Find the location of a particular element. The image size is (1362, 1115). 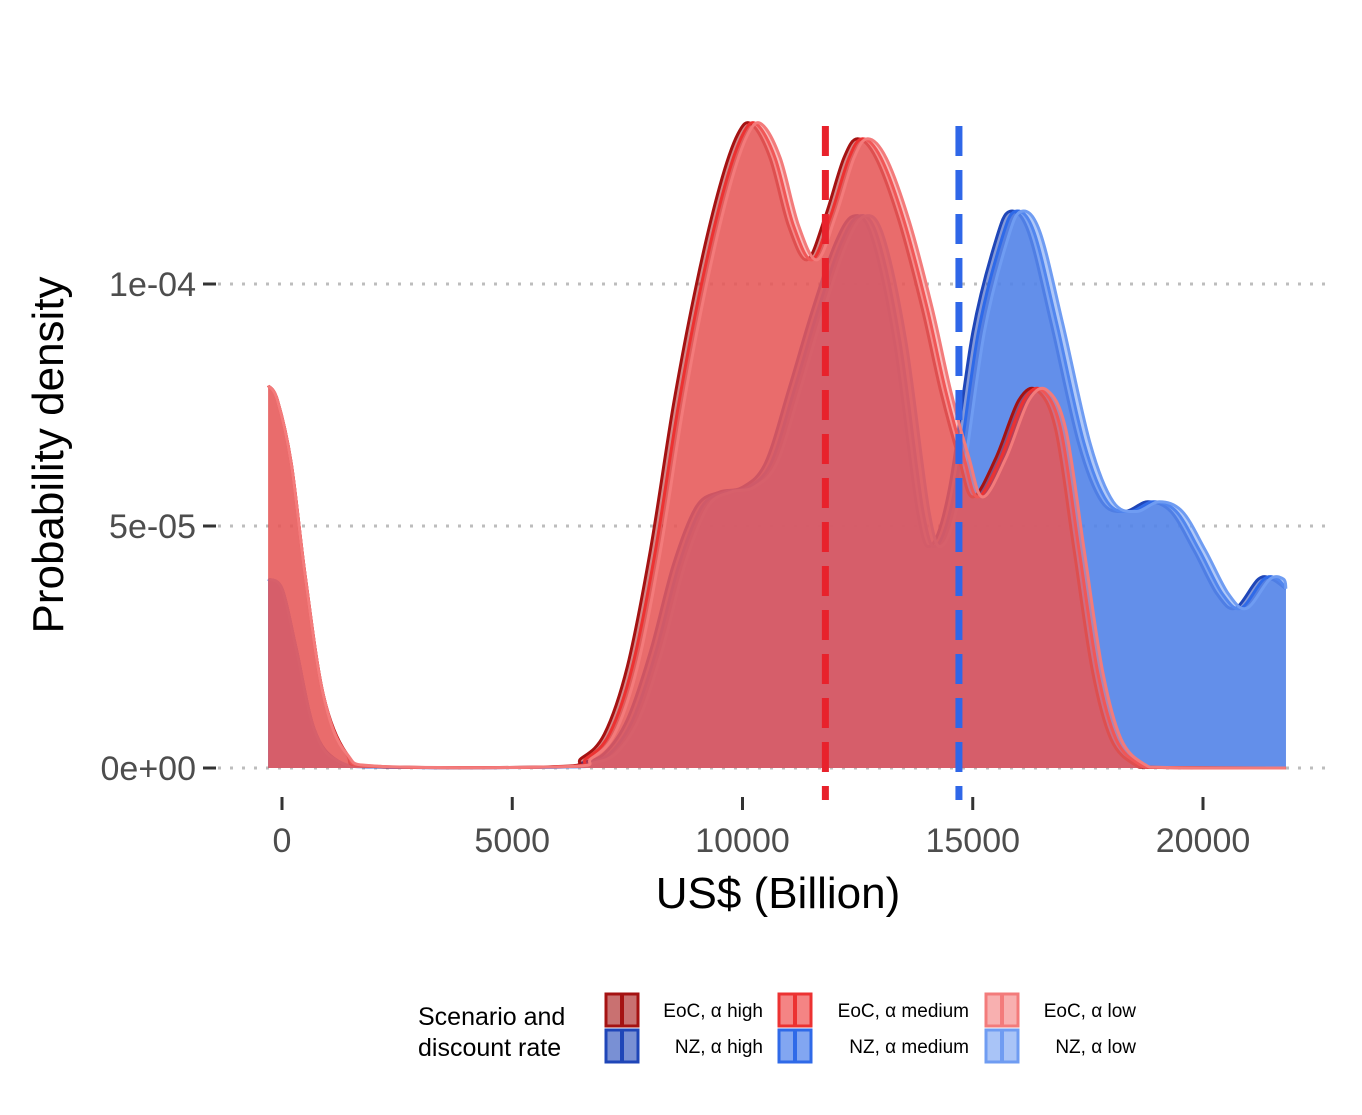

legend-label: EoC, α medium is located at coordinates (903, 1011).